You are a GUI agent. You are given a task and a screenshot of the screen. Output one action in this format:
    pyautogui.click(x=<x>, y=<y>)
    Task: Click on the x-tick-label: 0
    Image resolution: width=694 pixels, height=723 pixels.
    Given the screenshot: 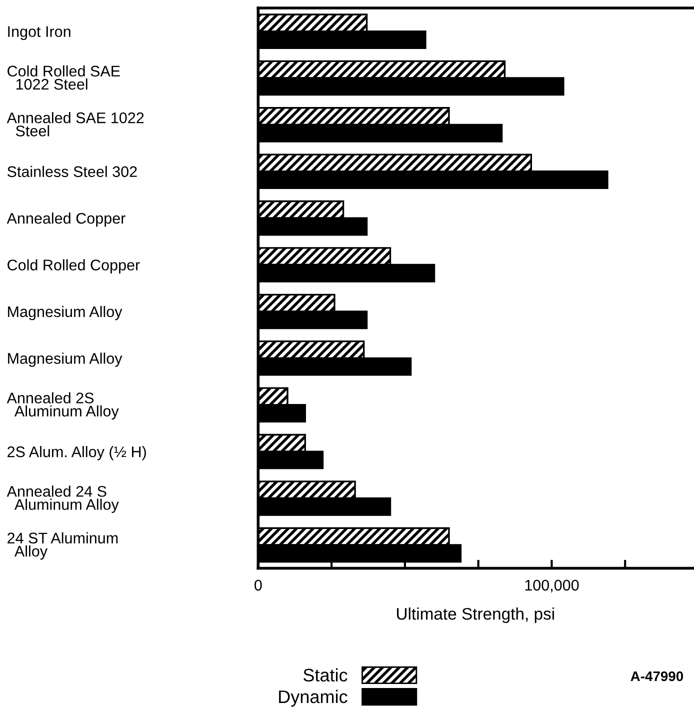 What is the action you would take?
    pyautogui.click(x=258, y=585)
    